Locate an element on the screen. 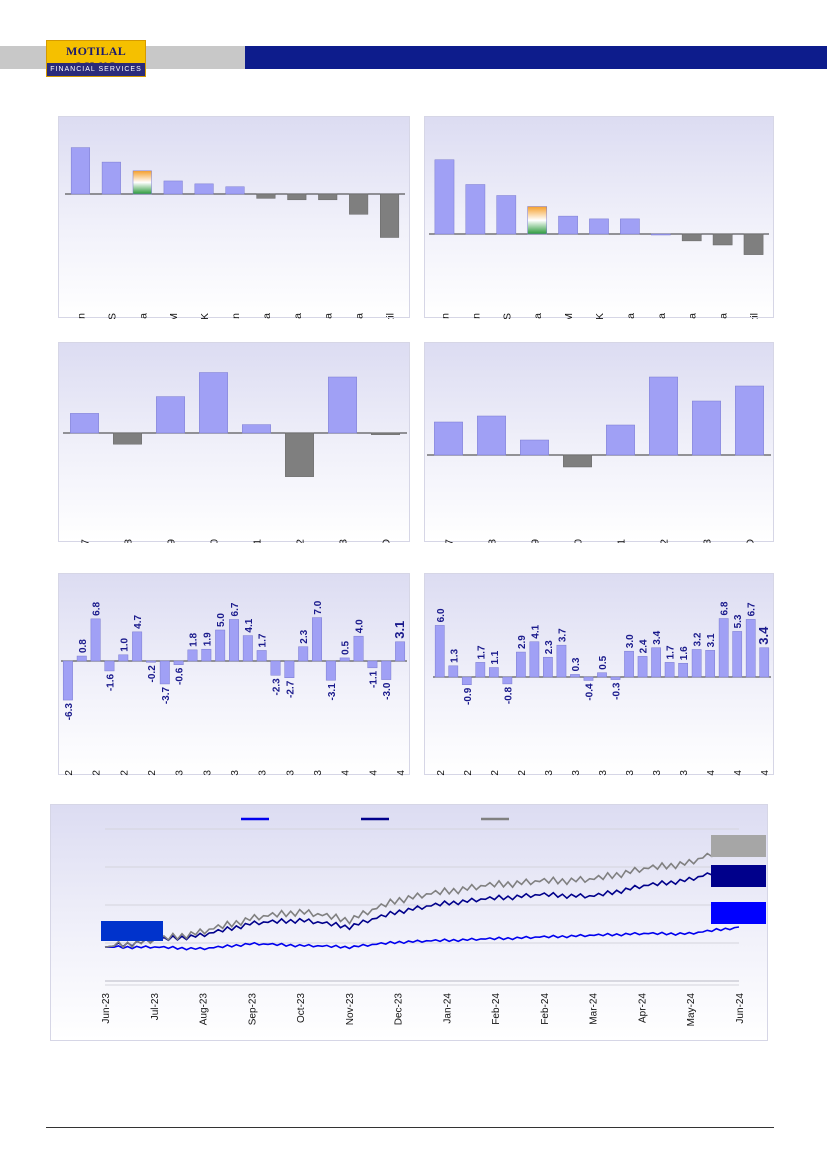 This screenshot has width=827, height=1169. data-label-13: -0.3 is located at coordinates (617, 691).